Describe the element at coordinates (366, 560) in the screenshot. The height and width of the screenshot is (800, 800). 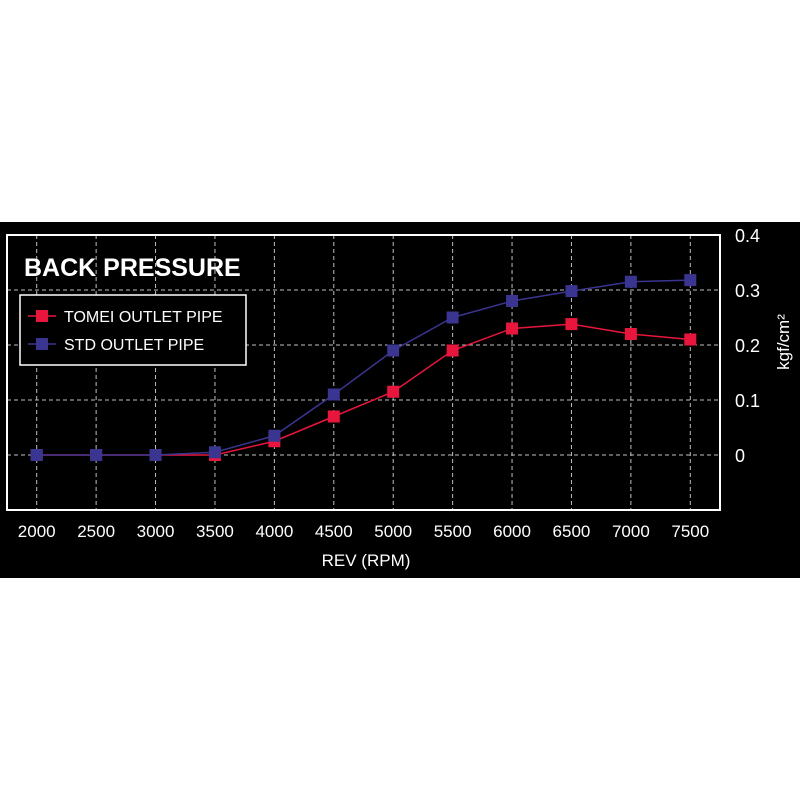
I see `x-axis-title: REV (RPM)` at that location.